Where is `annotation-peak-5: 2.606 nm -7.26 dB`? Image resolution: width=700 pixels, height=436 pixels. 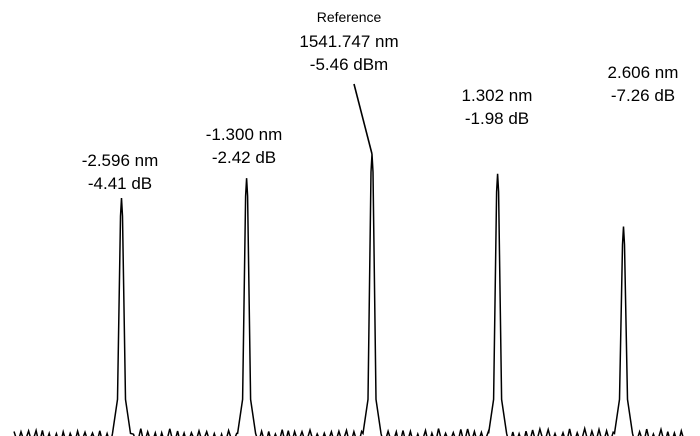
annotation-peak-5: 2.606 nm -7.26 dB is located at coordinates (643, 84).